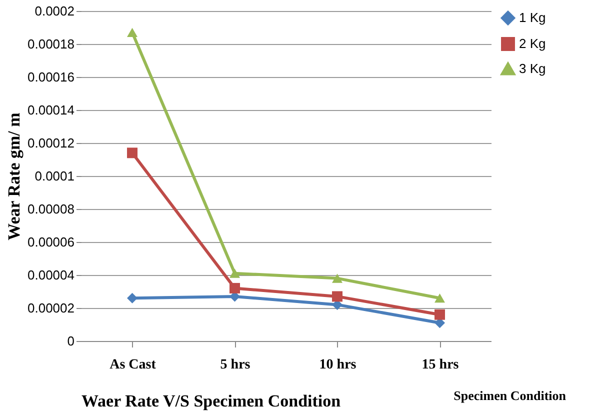  Describe the element at coordinates (51, 242) in the screenshot. I see `y-tick-label: 0.00006` at that location.